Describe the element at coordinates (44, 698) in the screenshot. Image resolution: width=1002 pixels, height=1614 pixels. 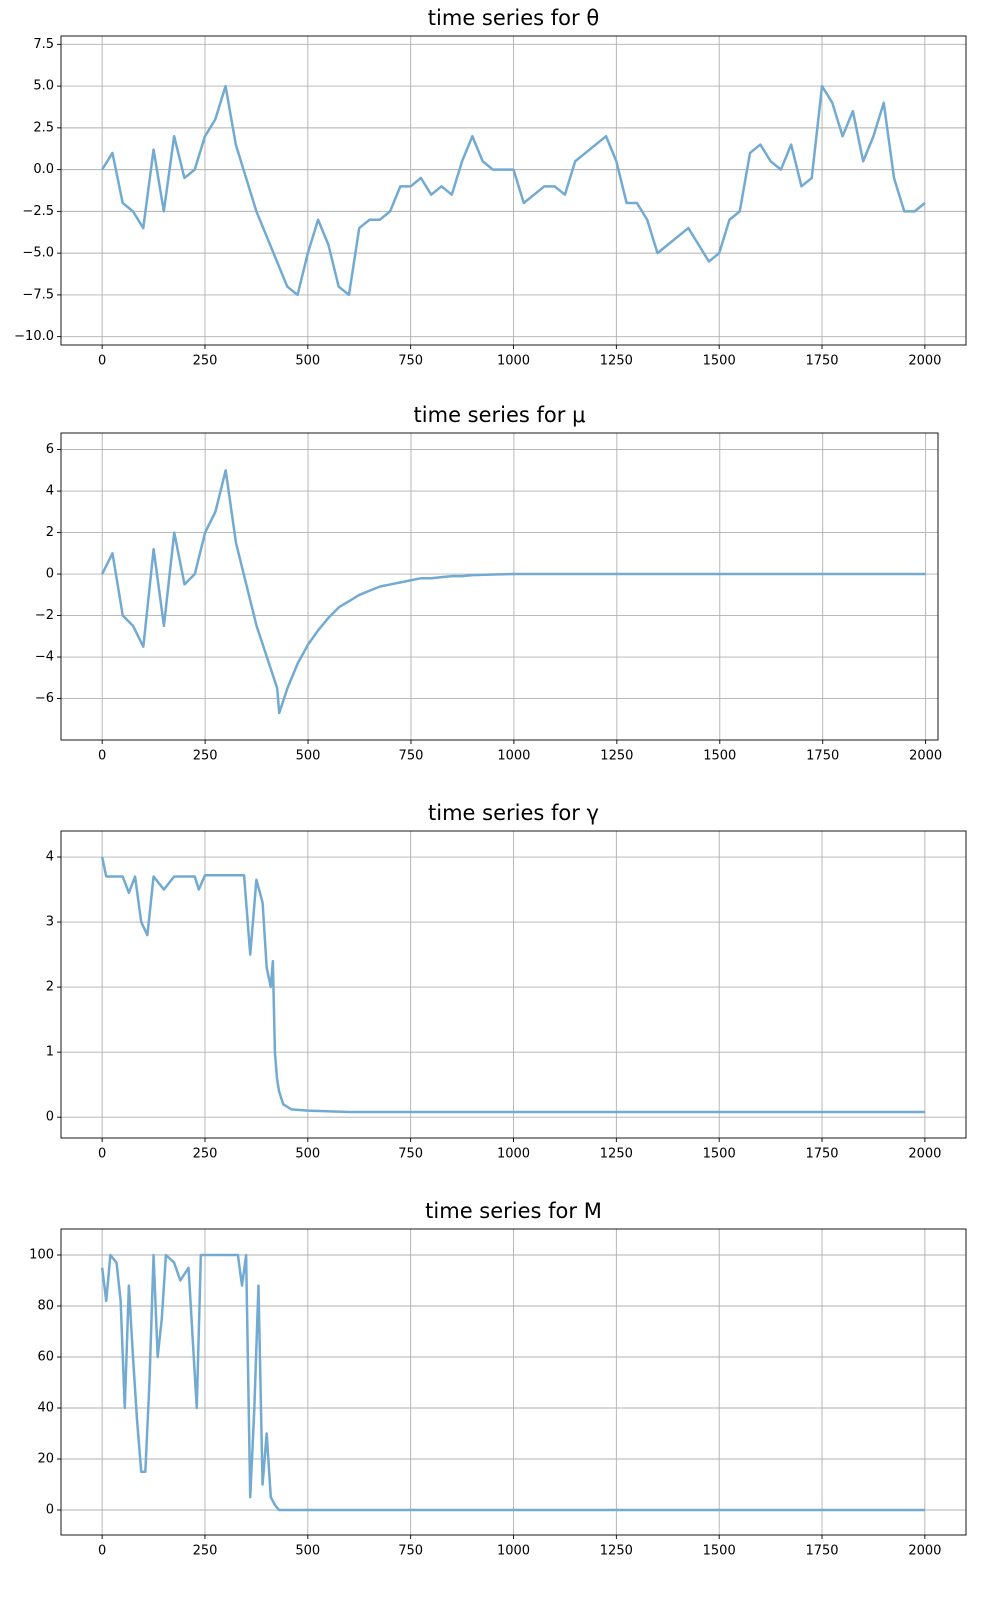
I see `y-tick-label: −6` at that location.